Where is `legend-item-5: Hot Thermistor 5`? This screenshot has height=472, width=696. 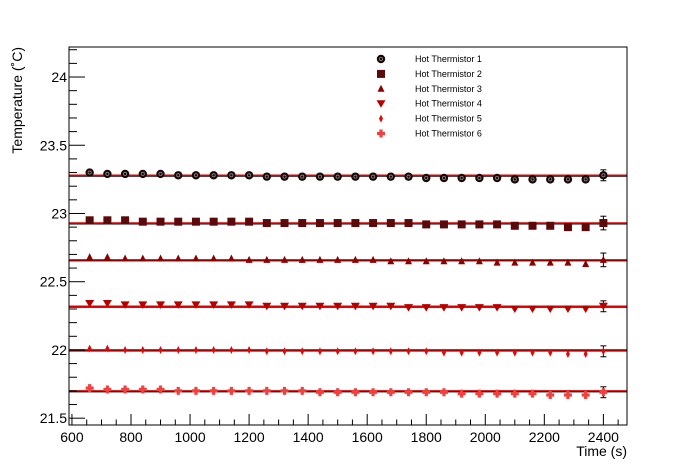 legend-item-5: Hot Thermistor 5 is located at coordinates (430, 119).